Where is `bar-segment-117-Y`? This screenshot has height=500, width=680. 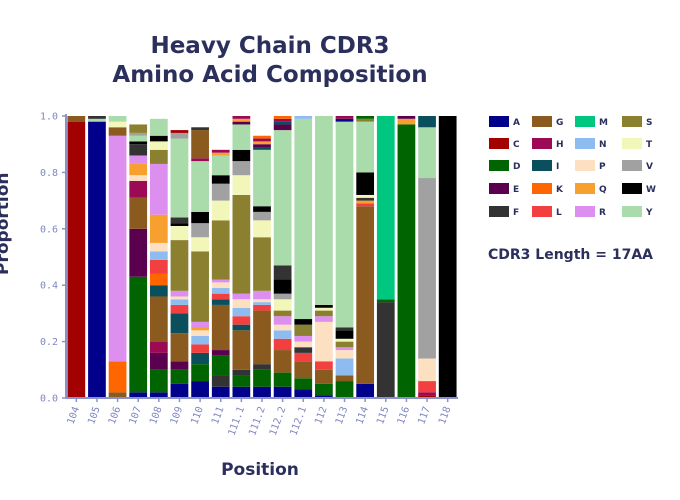 bar-segment-117-Y is located at coordinates (427, 153).